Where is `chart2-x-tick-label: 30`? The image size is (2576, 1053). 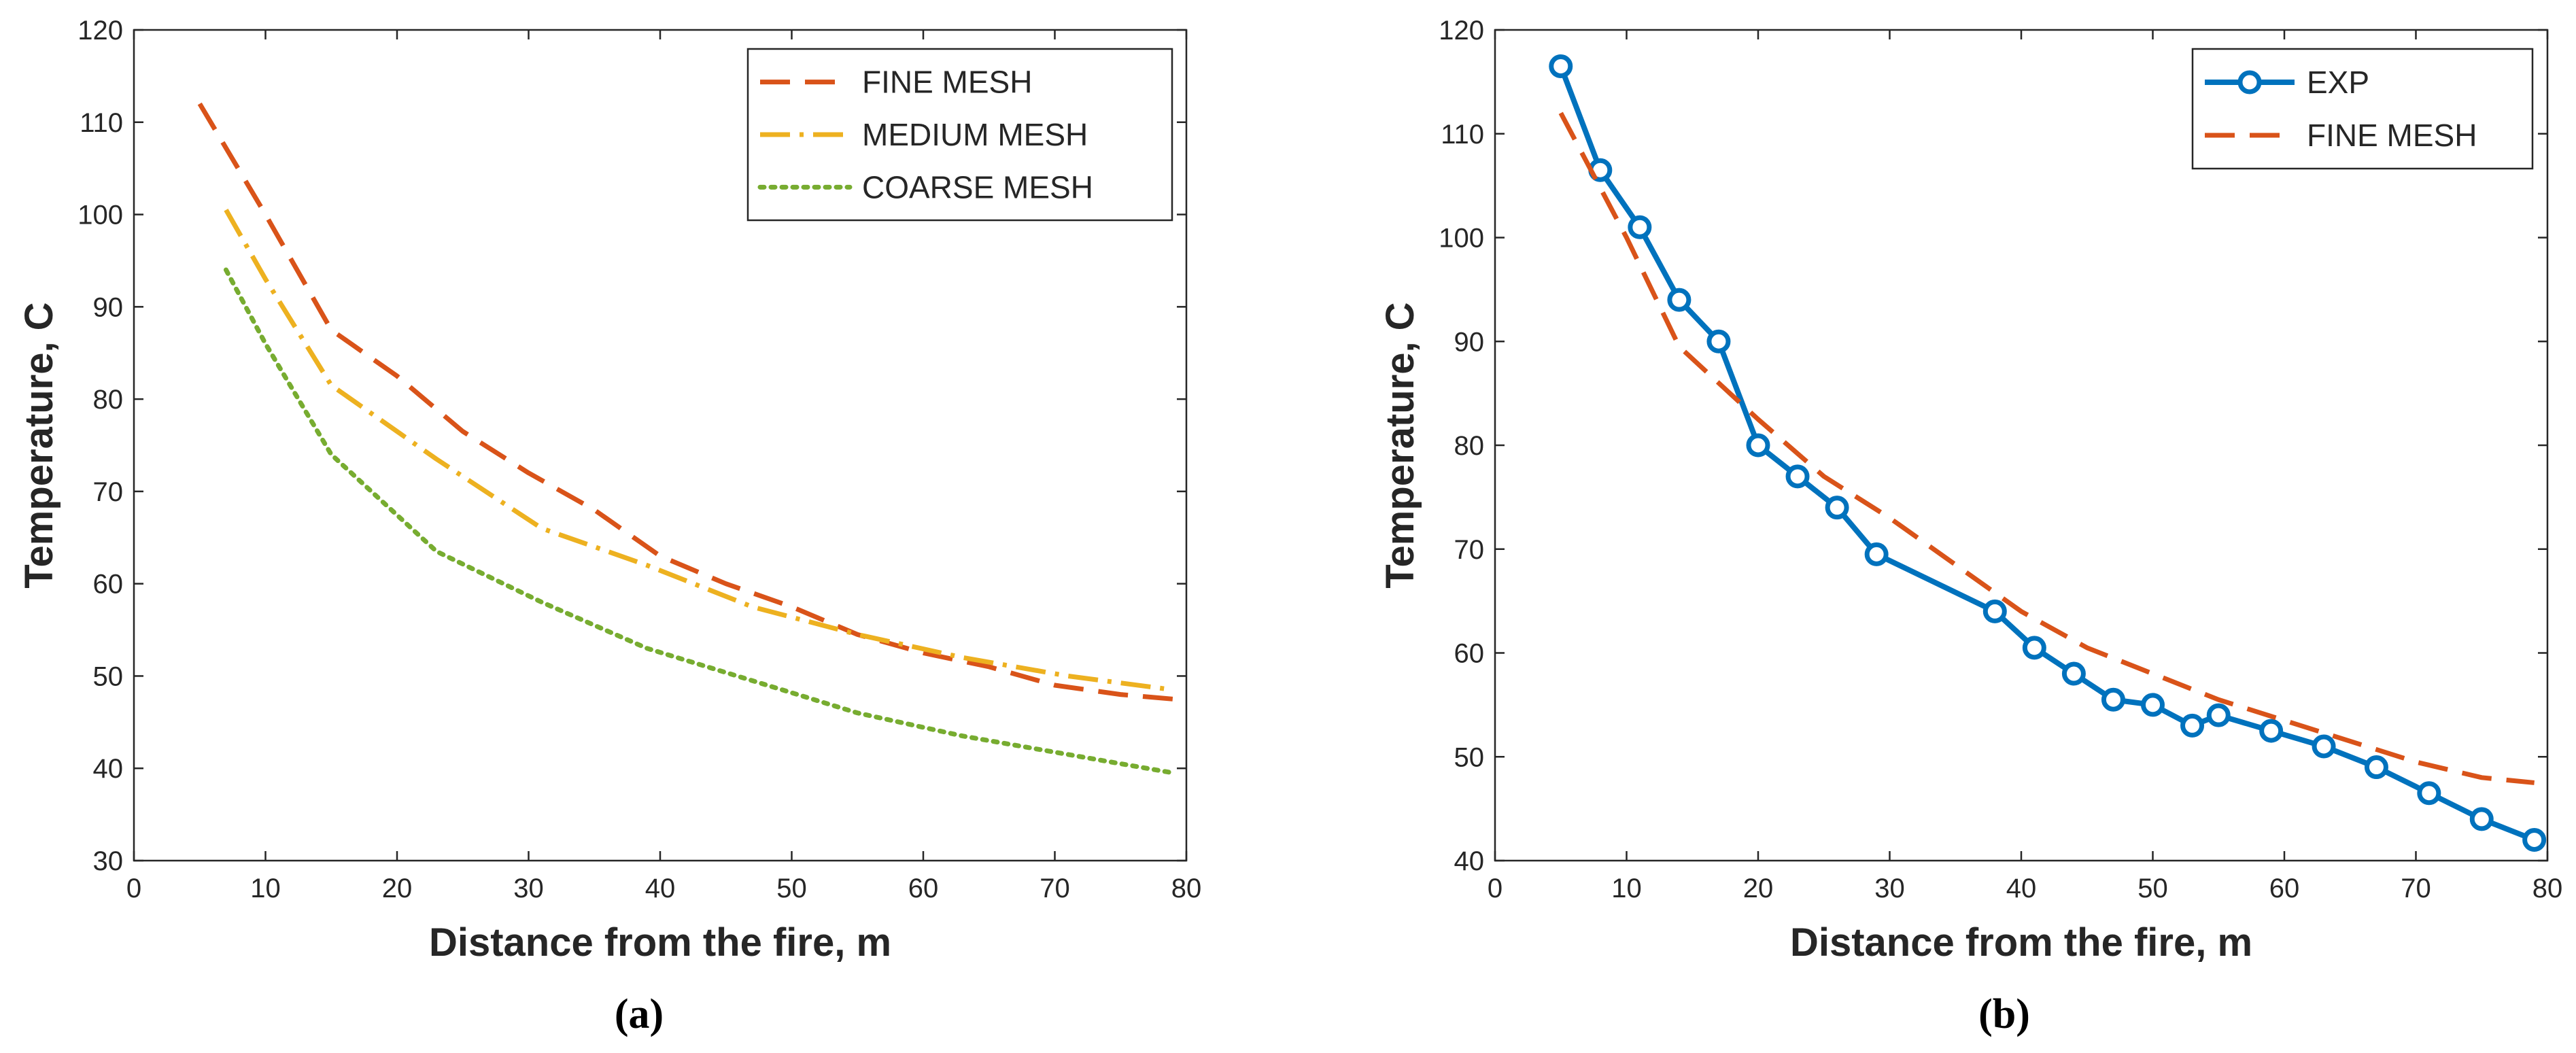
chart2-x-tick-label: 30 is located at coordinates (1889, 888).